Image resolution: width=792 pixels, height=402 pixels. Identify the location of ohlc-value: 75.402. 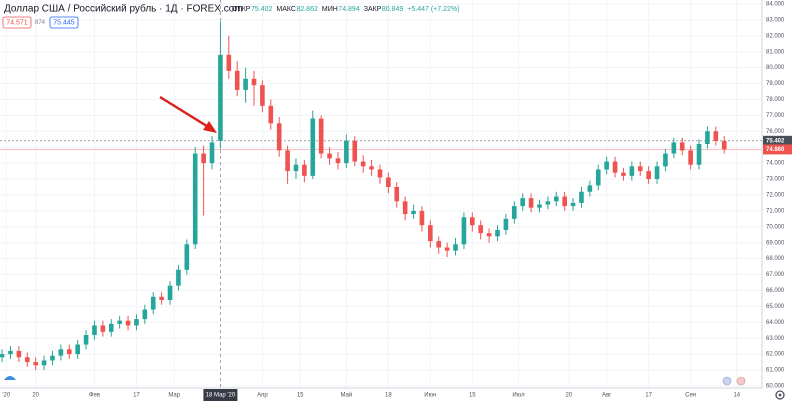
(262, 9).